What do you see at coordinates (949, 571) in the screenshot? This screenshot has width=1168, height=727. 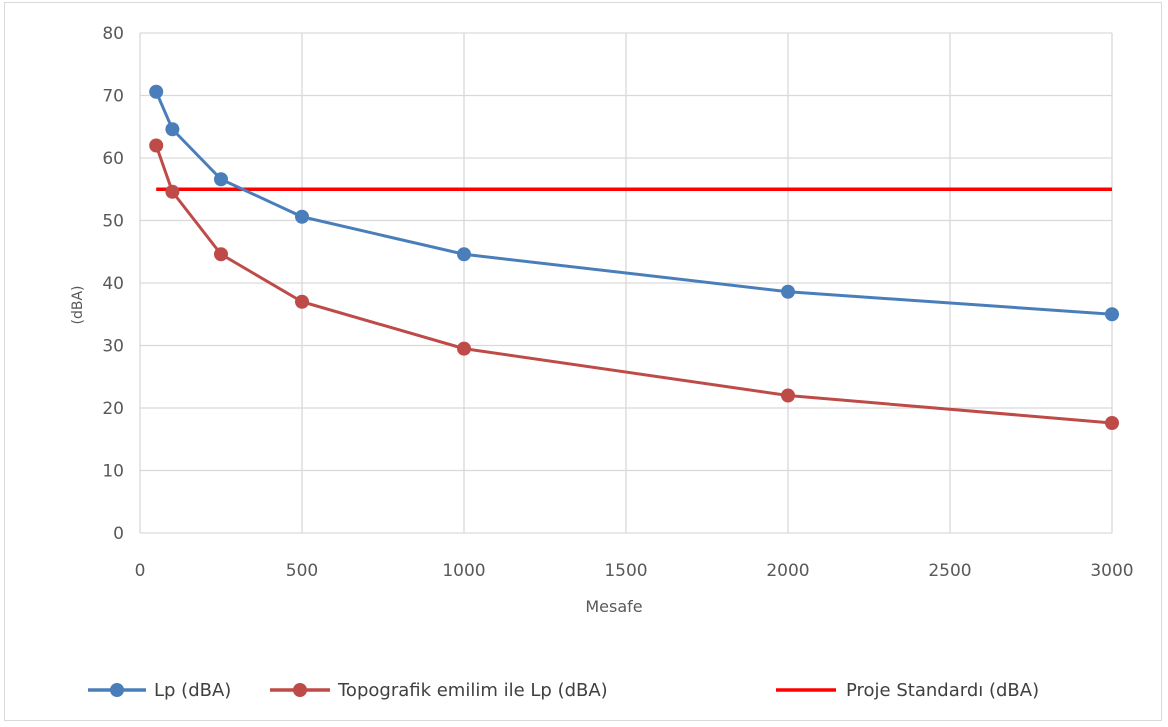 I see `x-tick-label: 2500` at bounding box center [949, 571].